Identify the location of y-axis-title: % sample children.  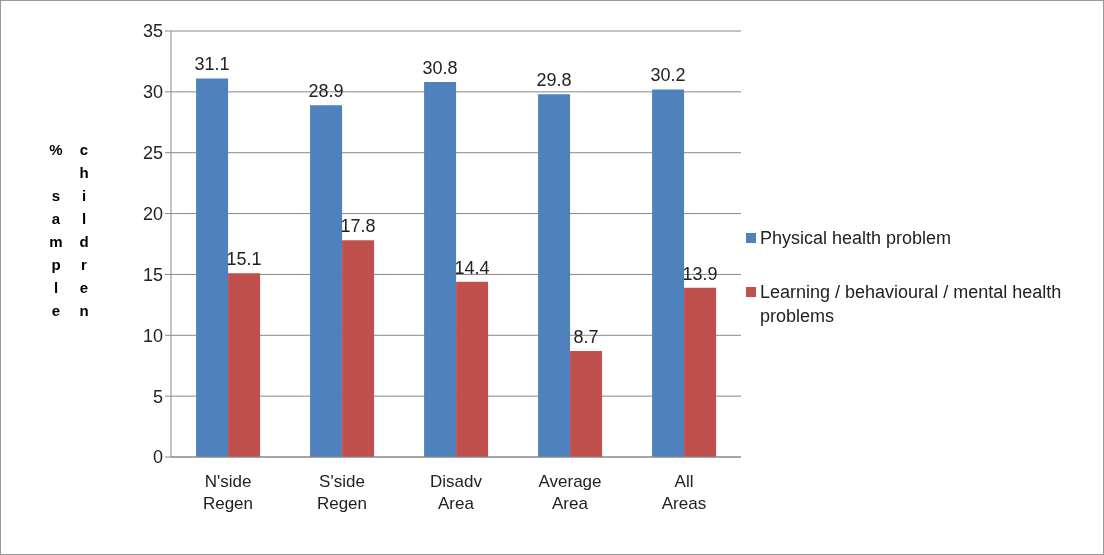
(70, 233).